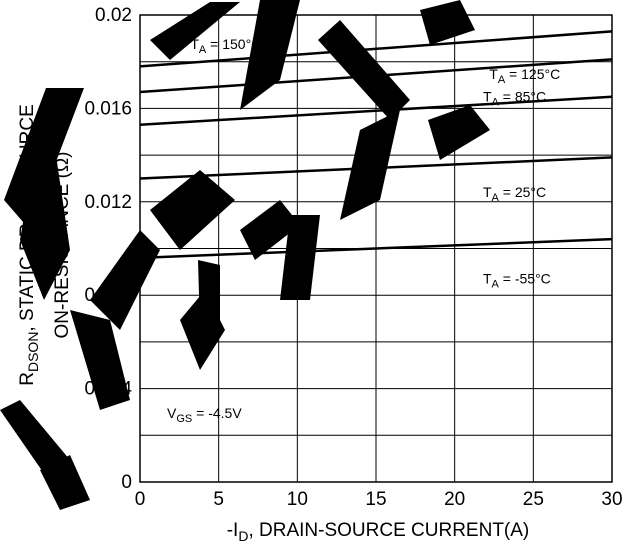 Image resolution: width=636 pixels, height=550 pixels. I want to click on y-axis-label-line2: ON-RESISTANCE (Ω), so click(62, 245).